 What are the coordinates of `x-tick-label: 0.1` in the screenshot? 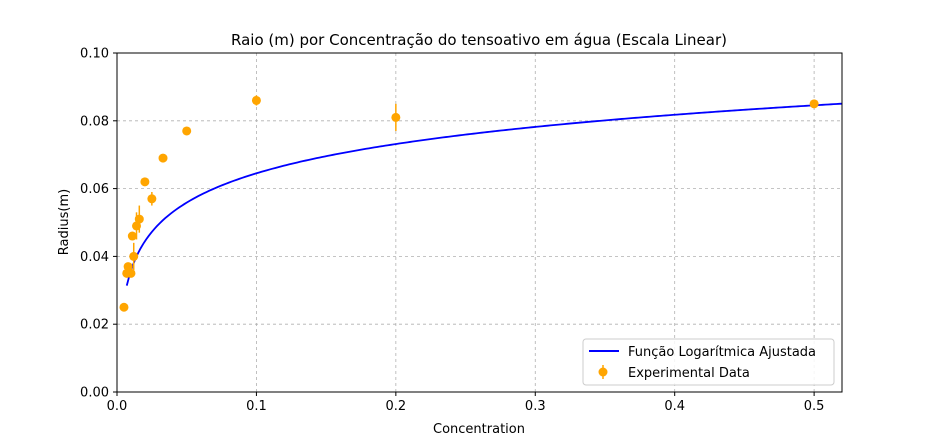 It's located at (256, 406).